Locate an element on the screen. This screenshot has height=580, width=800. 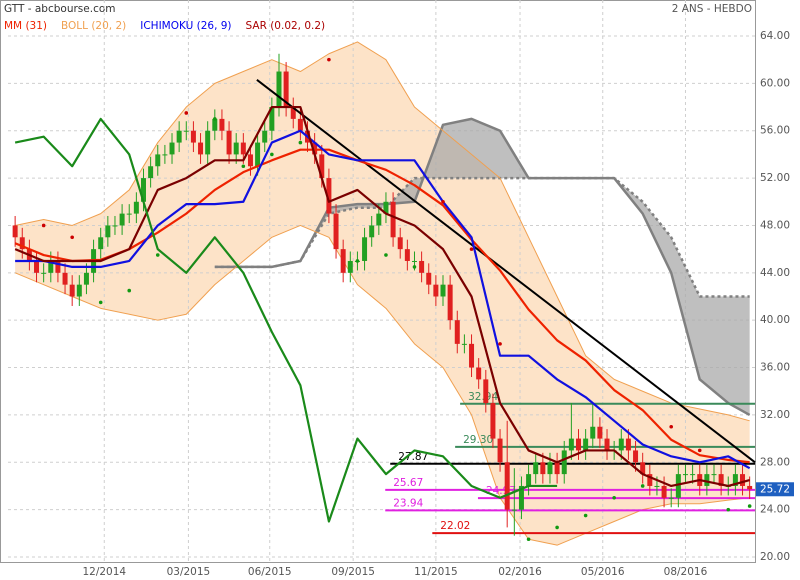
x-tick-label: 11/2015 is located at coordinates (436, 572).